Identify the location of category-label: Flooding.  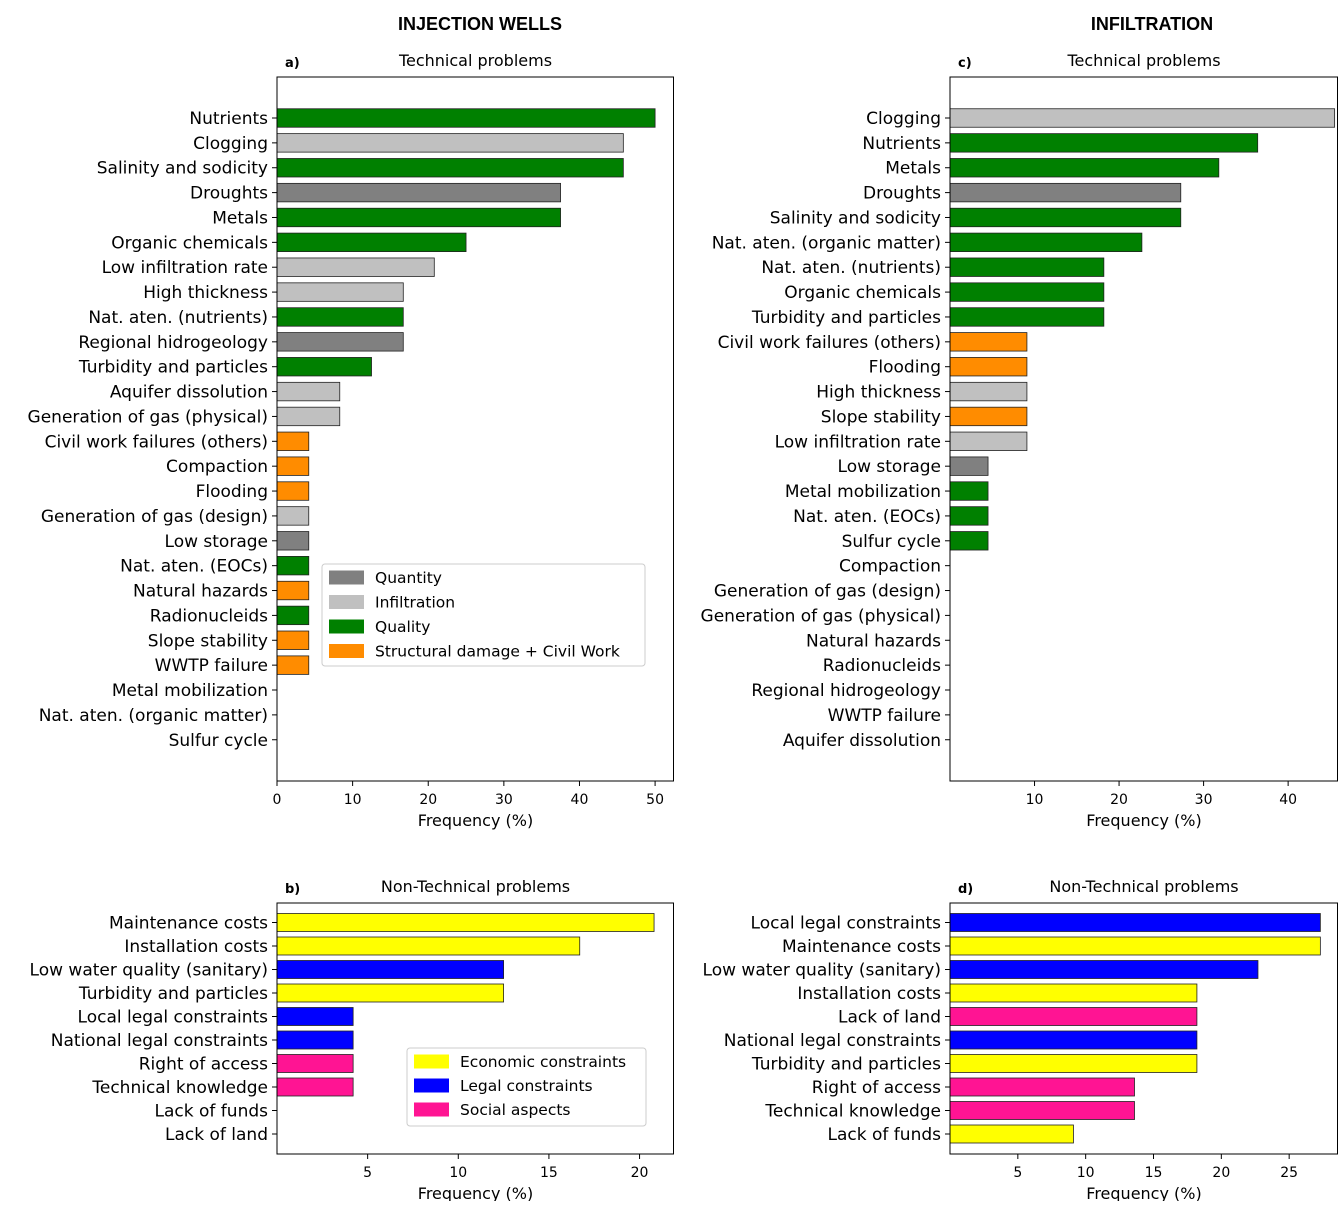
(905, 368).